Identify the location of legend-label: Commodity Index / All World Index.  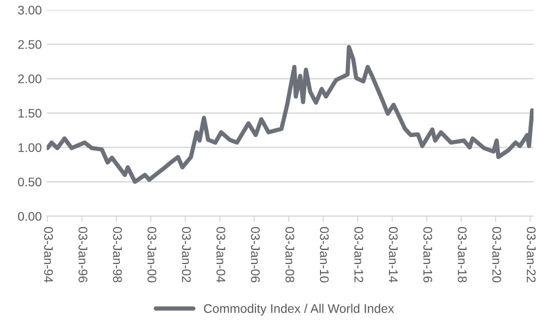
(299, 310).